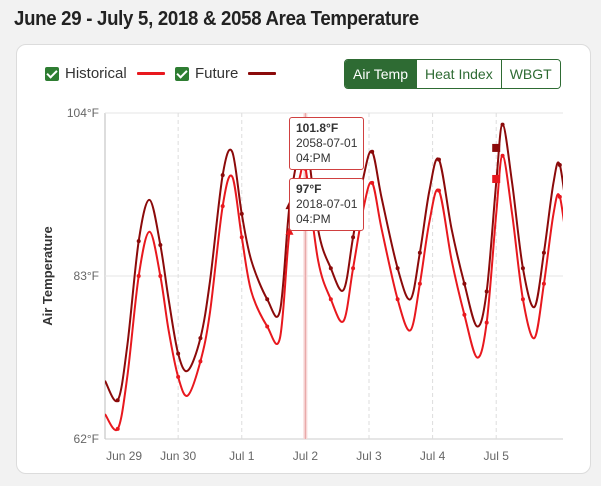 The width and height of the screenshot is (601, 486). I want to click on tooltip-future: 101.8°F 2058-07-01 04:PM, so click(327, 143).